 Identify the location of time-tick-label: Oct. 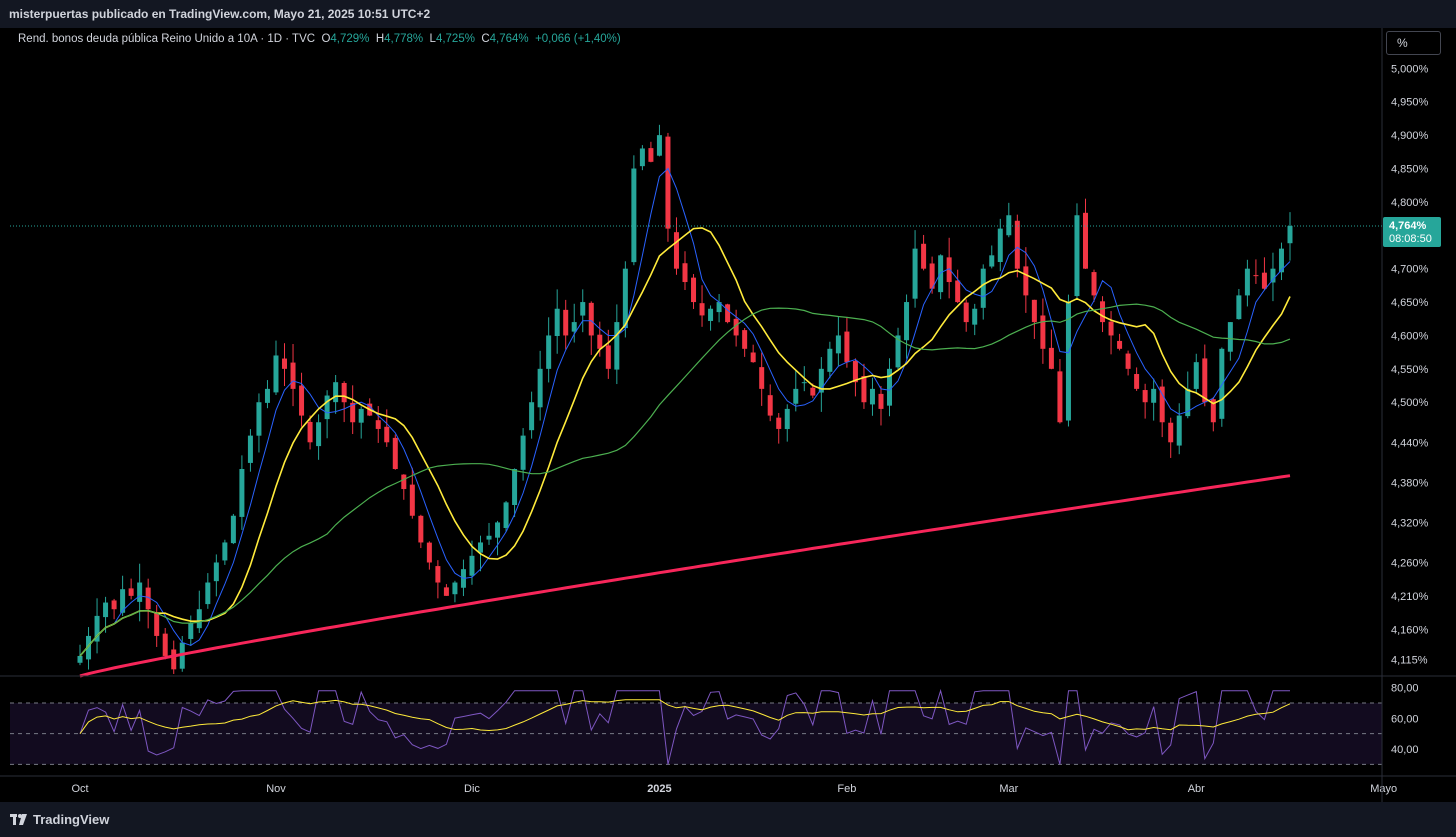
(79, 789).